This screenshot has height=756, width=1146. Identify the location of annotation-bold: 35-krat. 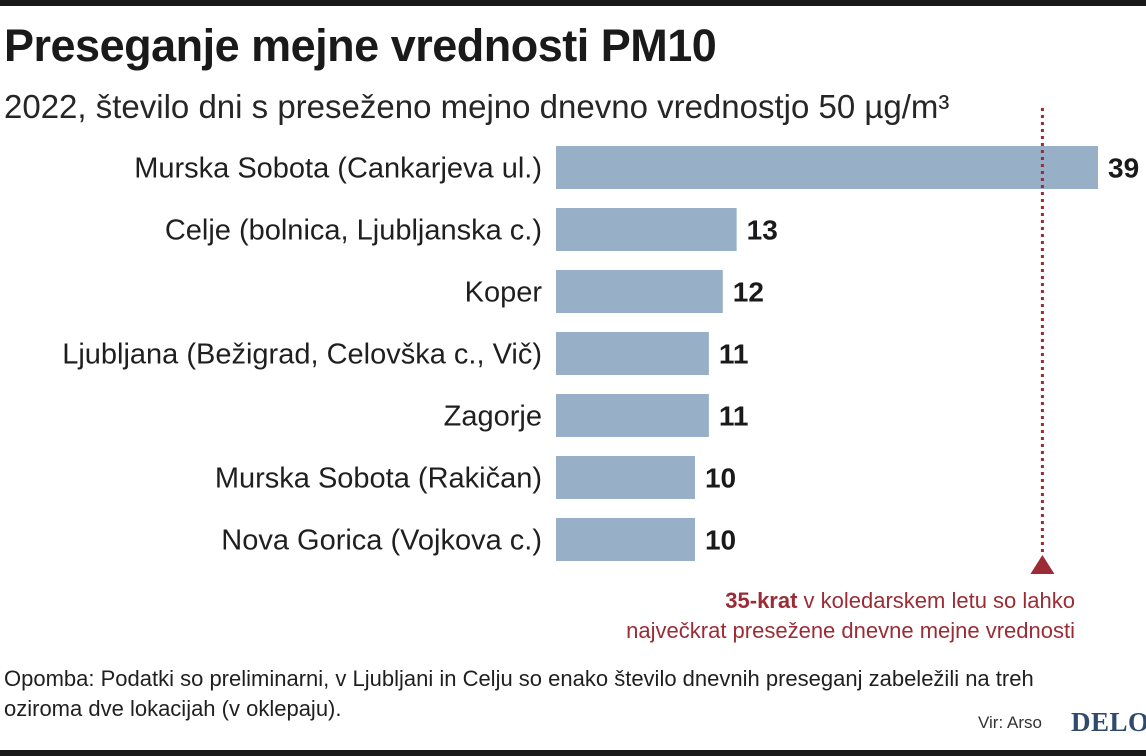
(761, 600).